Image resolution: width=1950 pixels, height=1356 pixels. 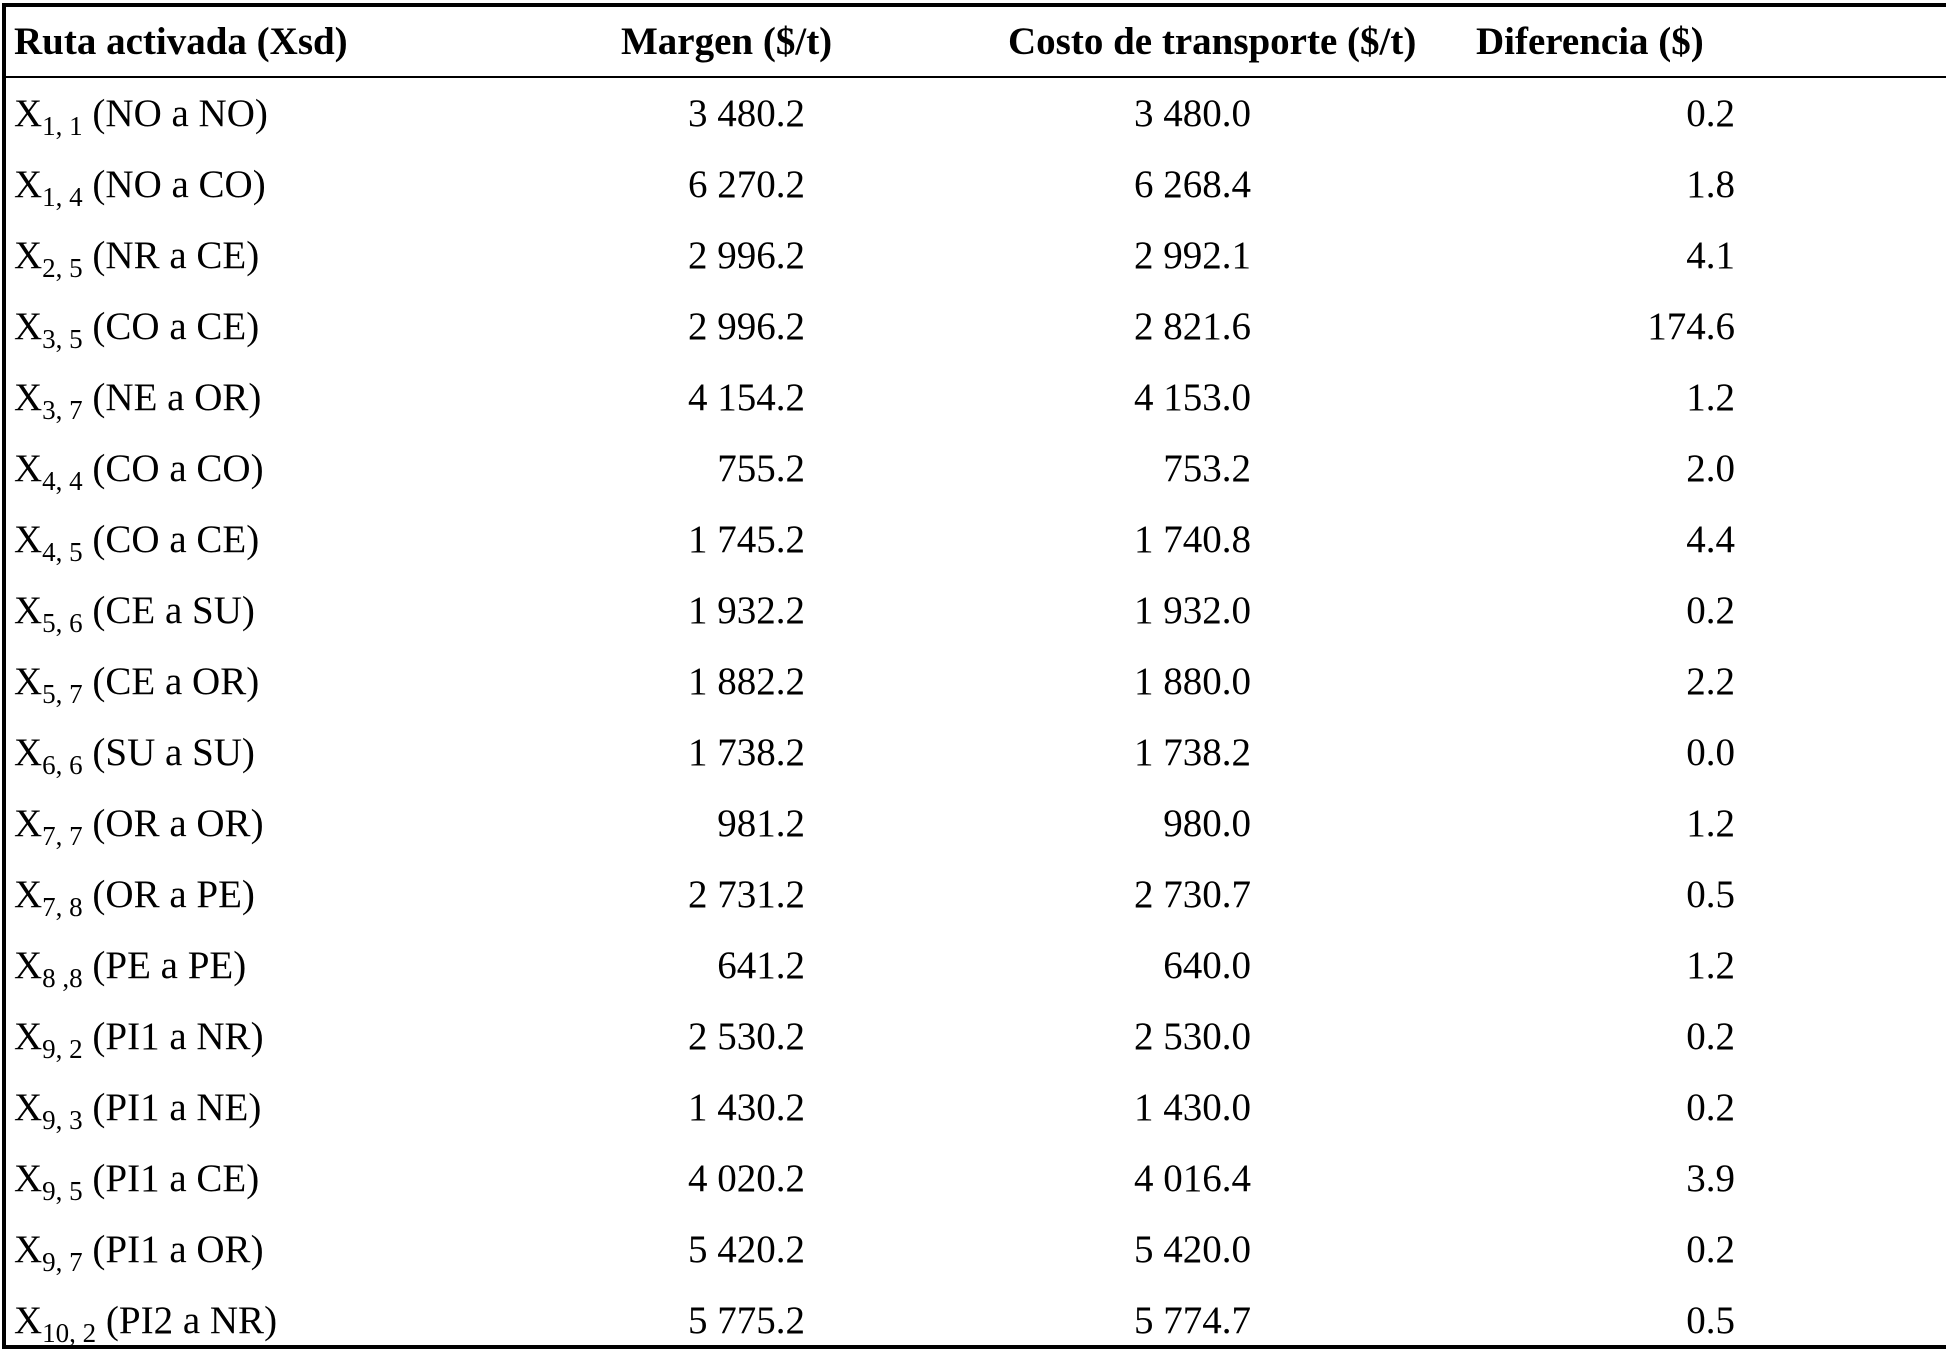 What do you see at coordinates (1673, 42) in the screenshot?
I see `header-diferencia: Diferencia ($)` at bounding box center [1673, 42].